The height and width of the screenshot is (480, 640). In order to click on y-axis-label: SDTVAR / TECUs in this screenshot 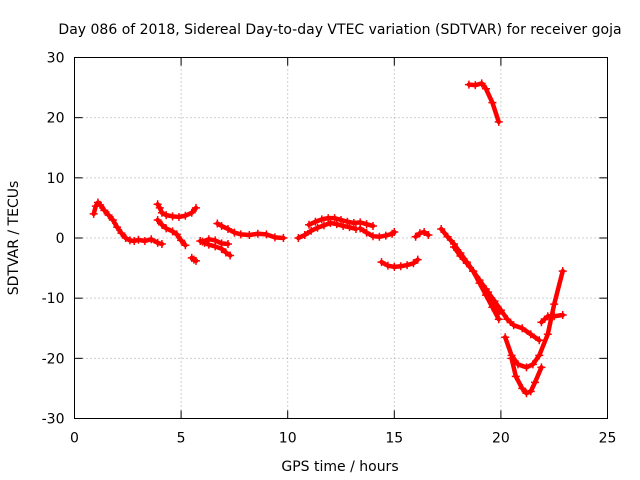, I will do `click(14, 238)`.